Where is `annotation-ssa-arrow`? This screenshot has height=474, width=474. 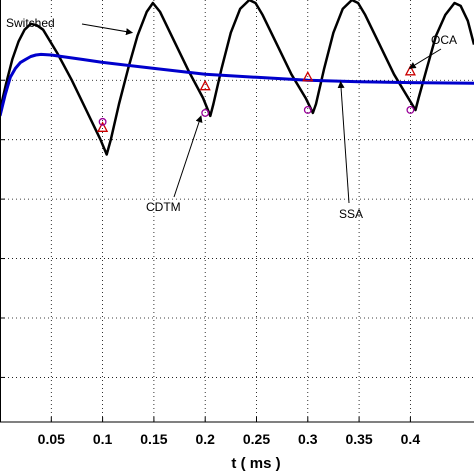
annotation-ssa-arrow is located at coordinates (343, 142).